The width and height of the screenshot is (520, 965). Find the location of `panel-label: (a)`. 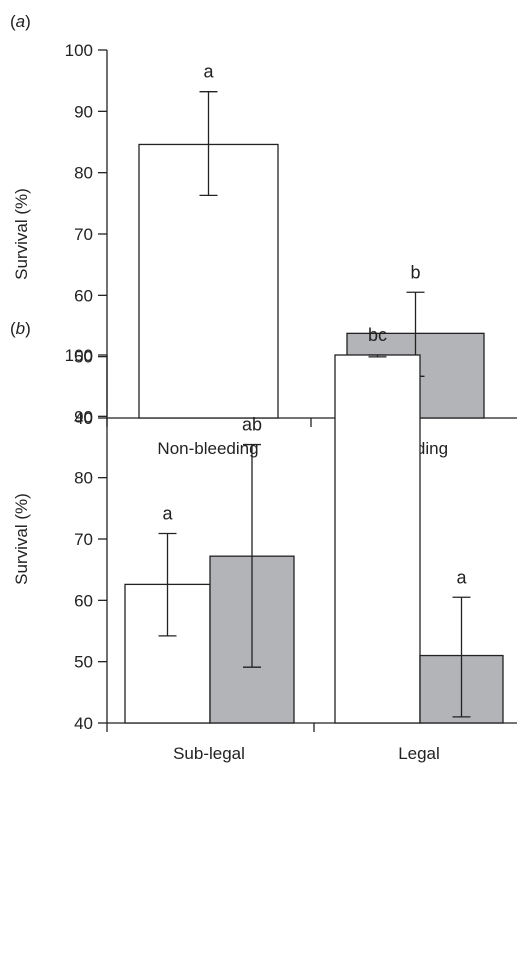

panel-label: (a) is located at coordinates (20, 21).